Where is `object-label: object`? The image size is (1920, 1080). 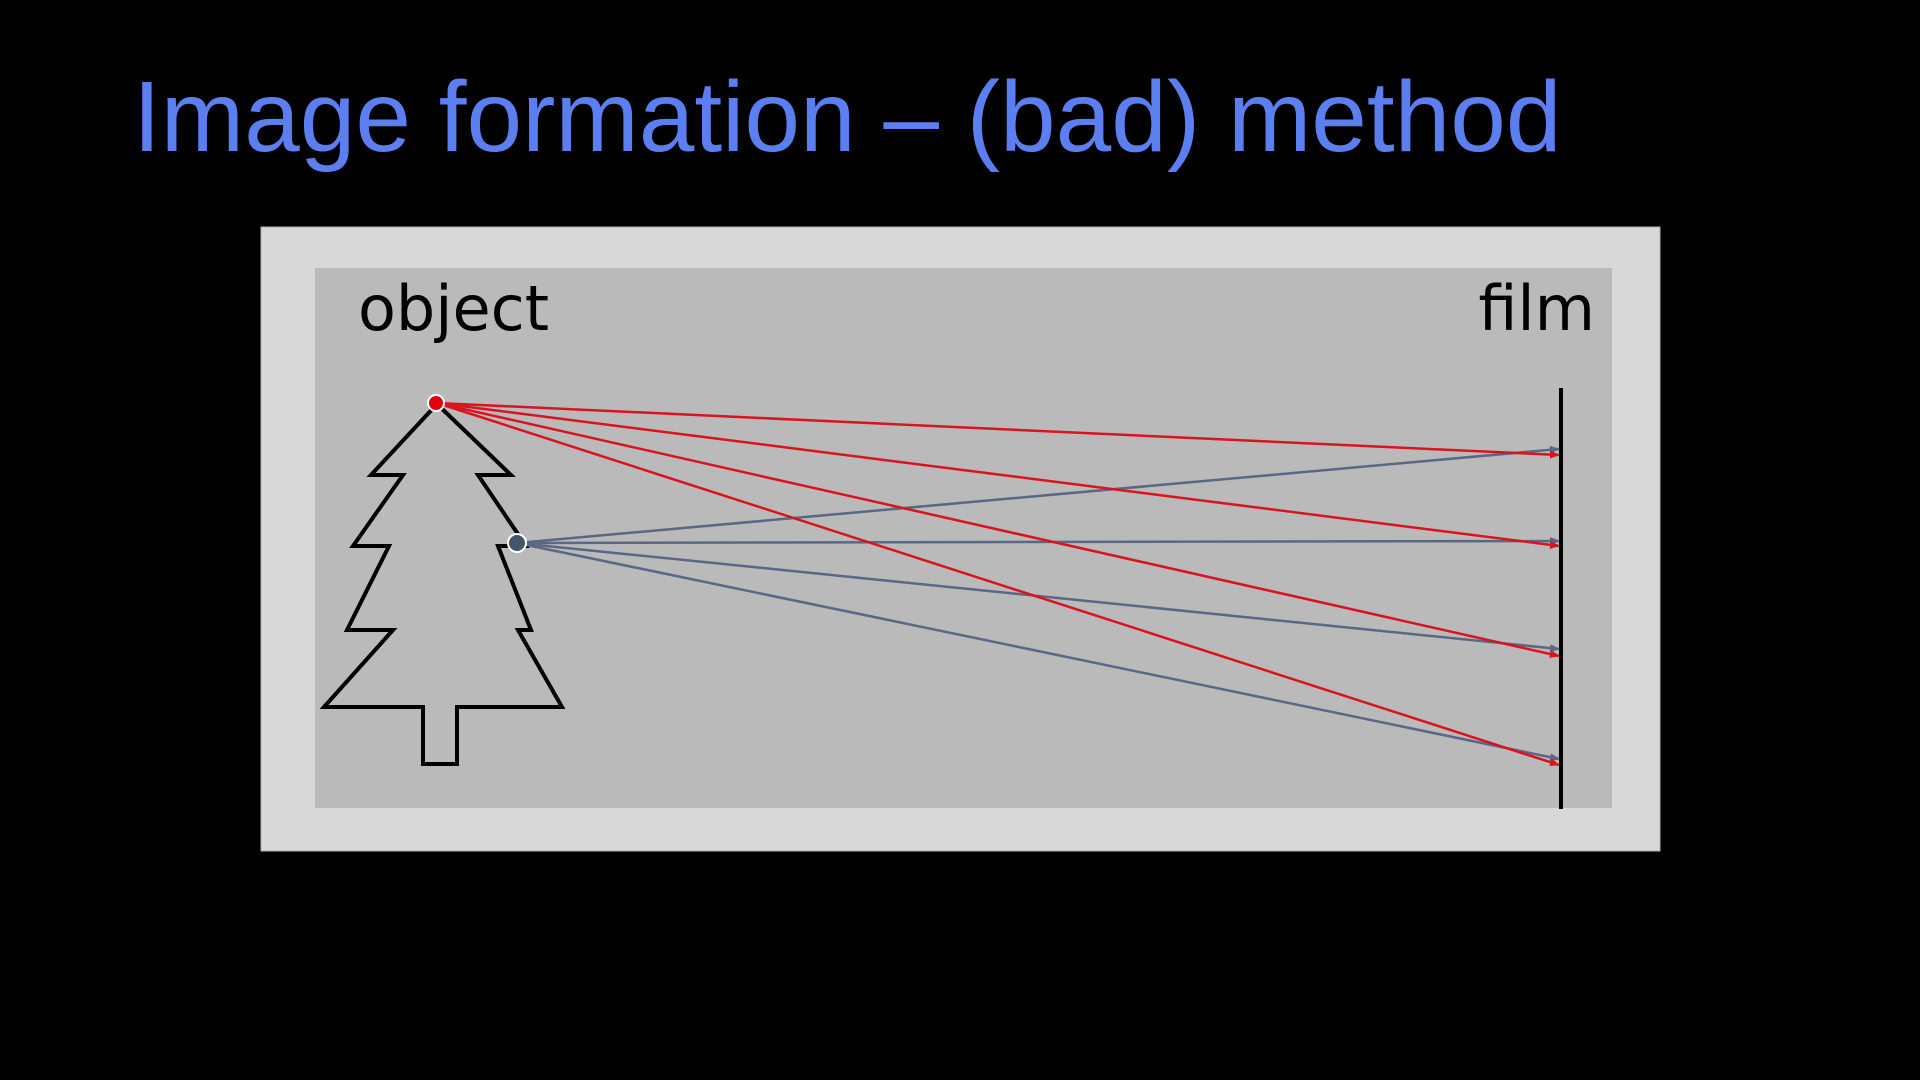 object-label: object is located at coordinates (453, 308).